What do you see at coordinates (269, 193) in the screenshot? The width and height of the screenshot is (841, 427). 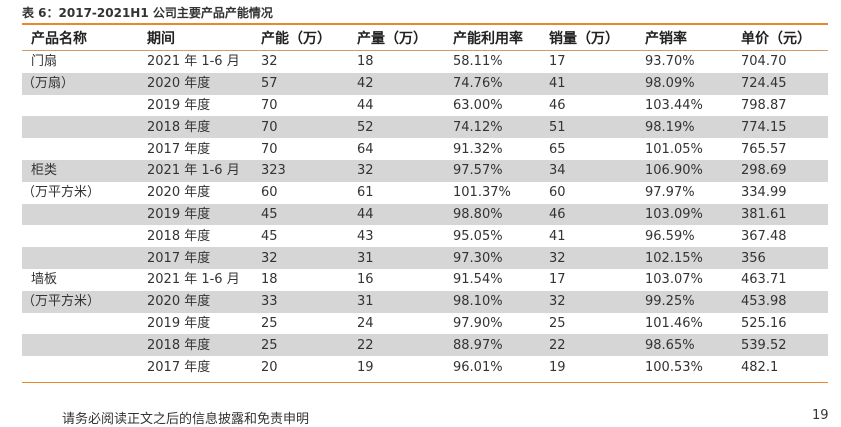 I see `capacity-cell: 60` at bounding box center [269, 193].